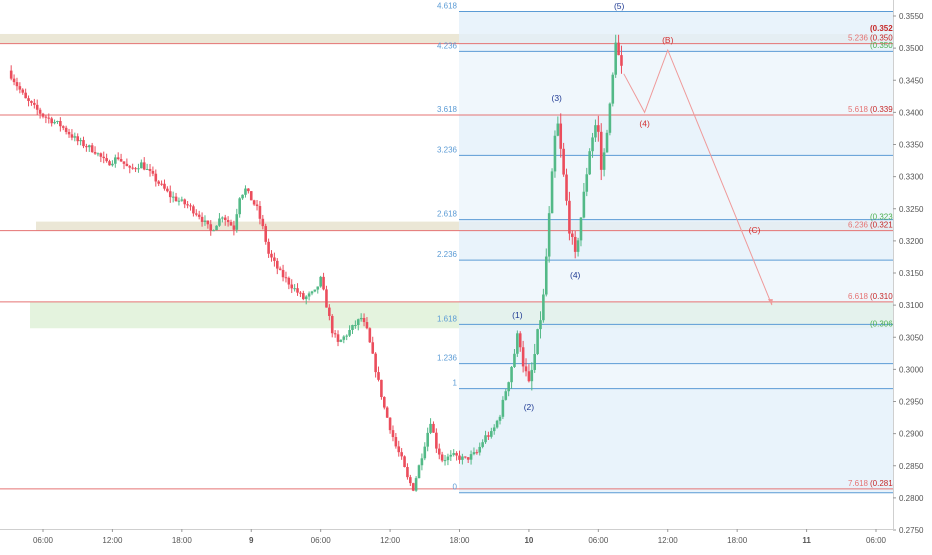  Describe the element at coordinates (911, 209) in the screenshot. I see `price-tick-label: 0.3250` at that location.